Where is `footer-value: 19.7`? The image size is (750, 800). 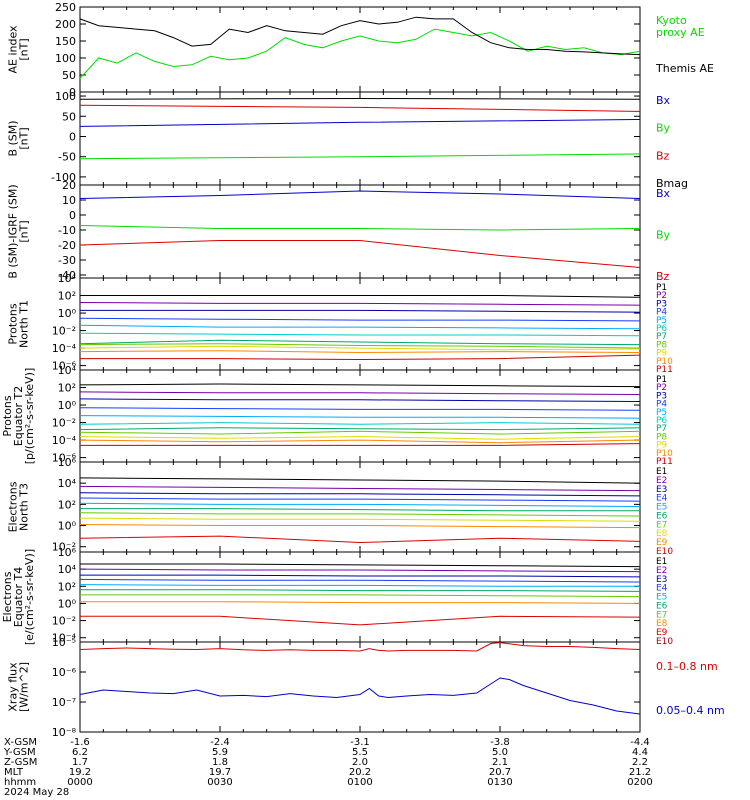 footer-value: 19.7 is located at coordinates (220, 772).